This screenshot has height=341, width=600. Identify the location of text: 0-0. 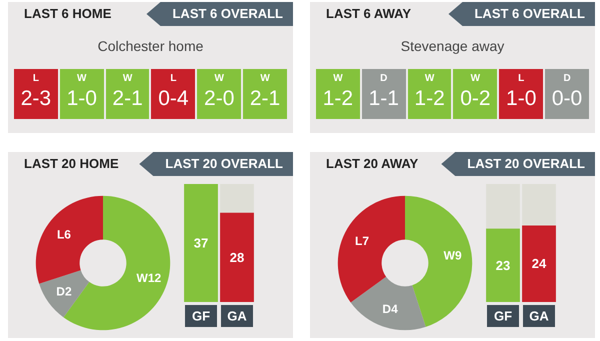
(567, 98).